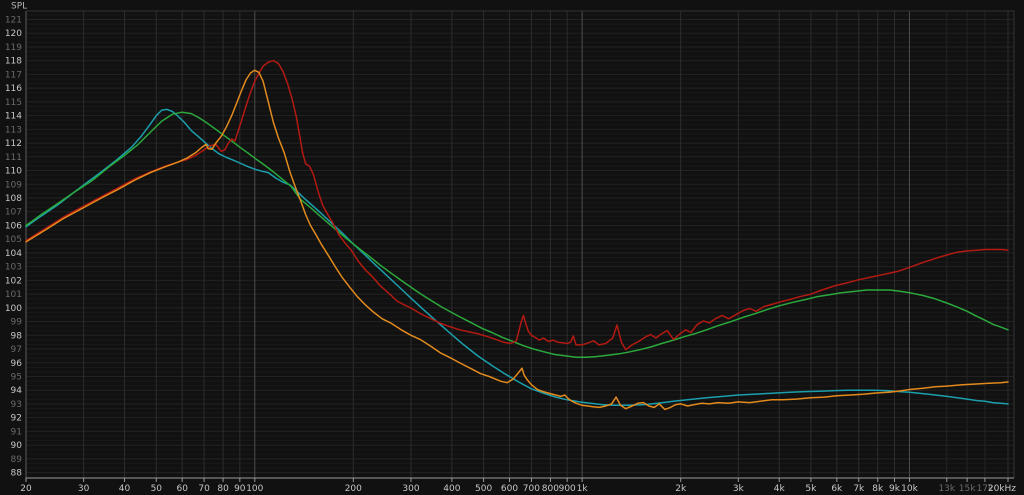 The height and width of the screenshot is (495, 1024). I want to click on x-tick-label: 5k, so click(811, 489).